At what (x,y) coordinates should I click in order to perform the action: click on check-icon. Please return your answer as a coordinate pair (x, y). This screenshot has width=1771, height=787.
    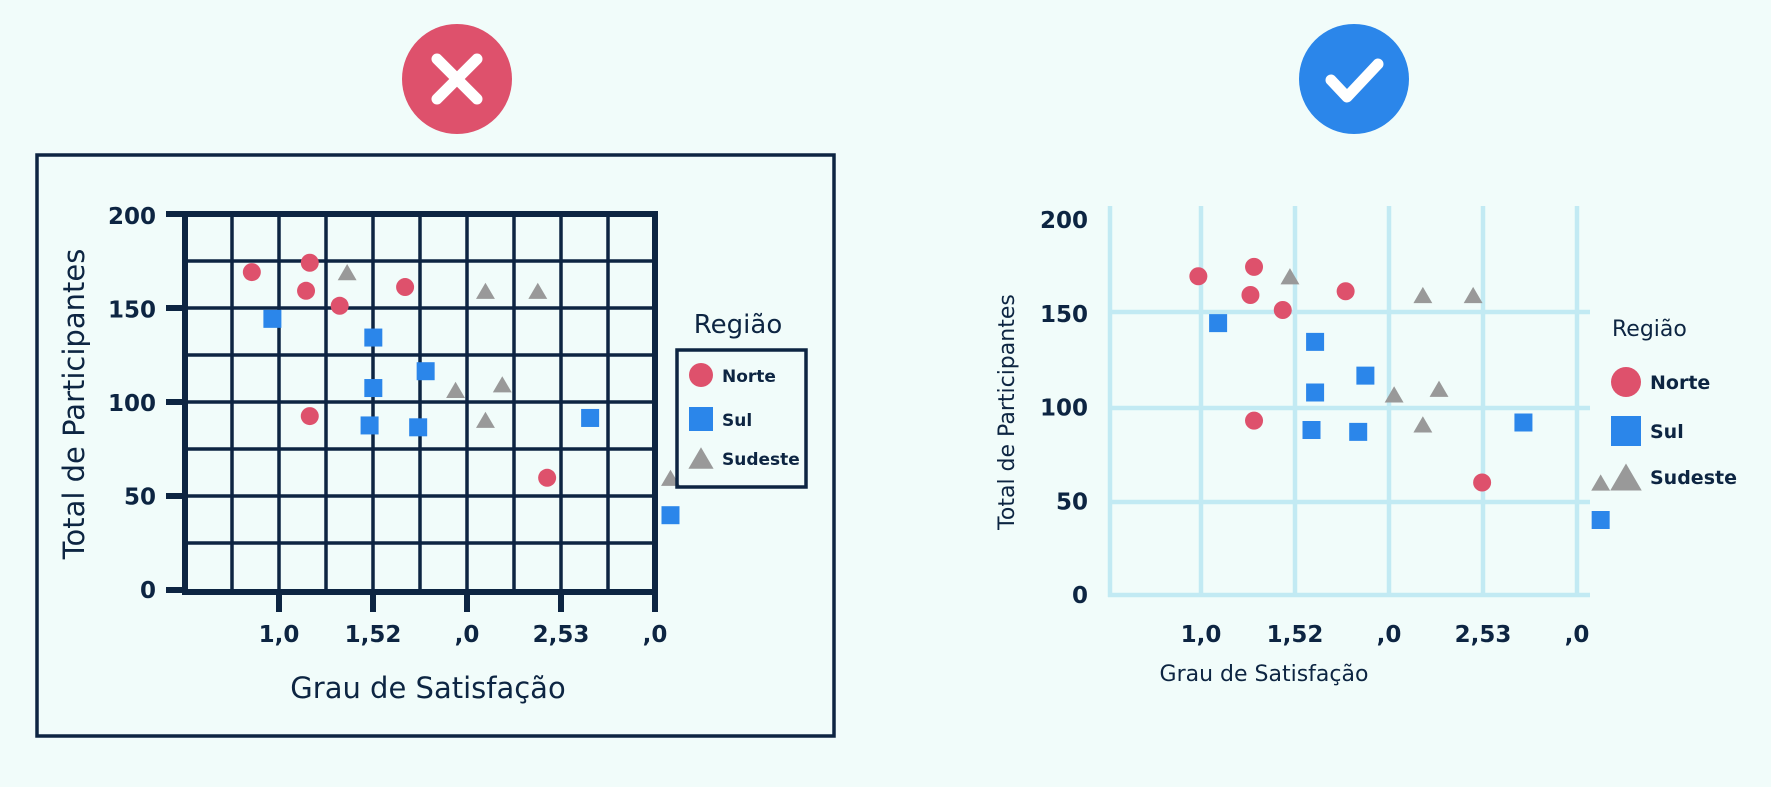
    Looking at the image, I should click on (1354, 80).